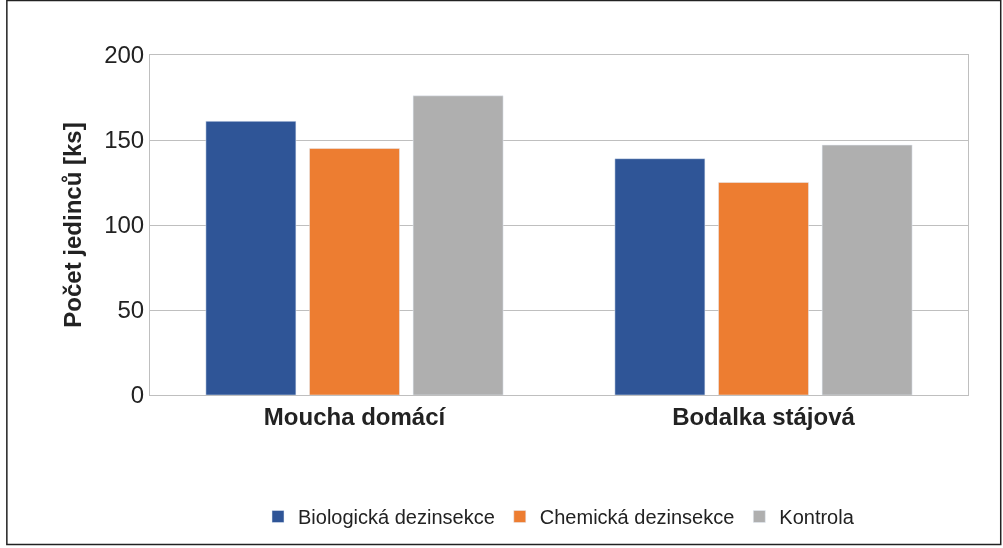 Image resolution: width=1003 pixels, height=548 pixels. Describe the element at coordinates (637, 517) in the screenshot. I see `legend-label: Chemická dezinsekce` at that location.